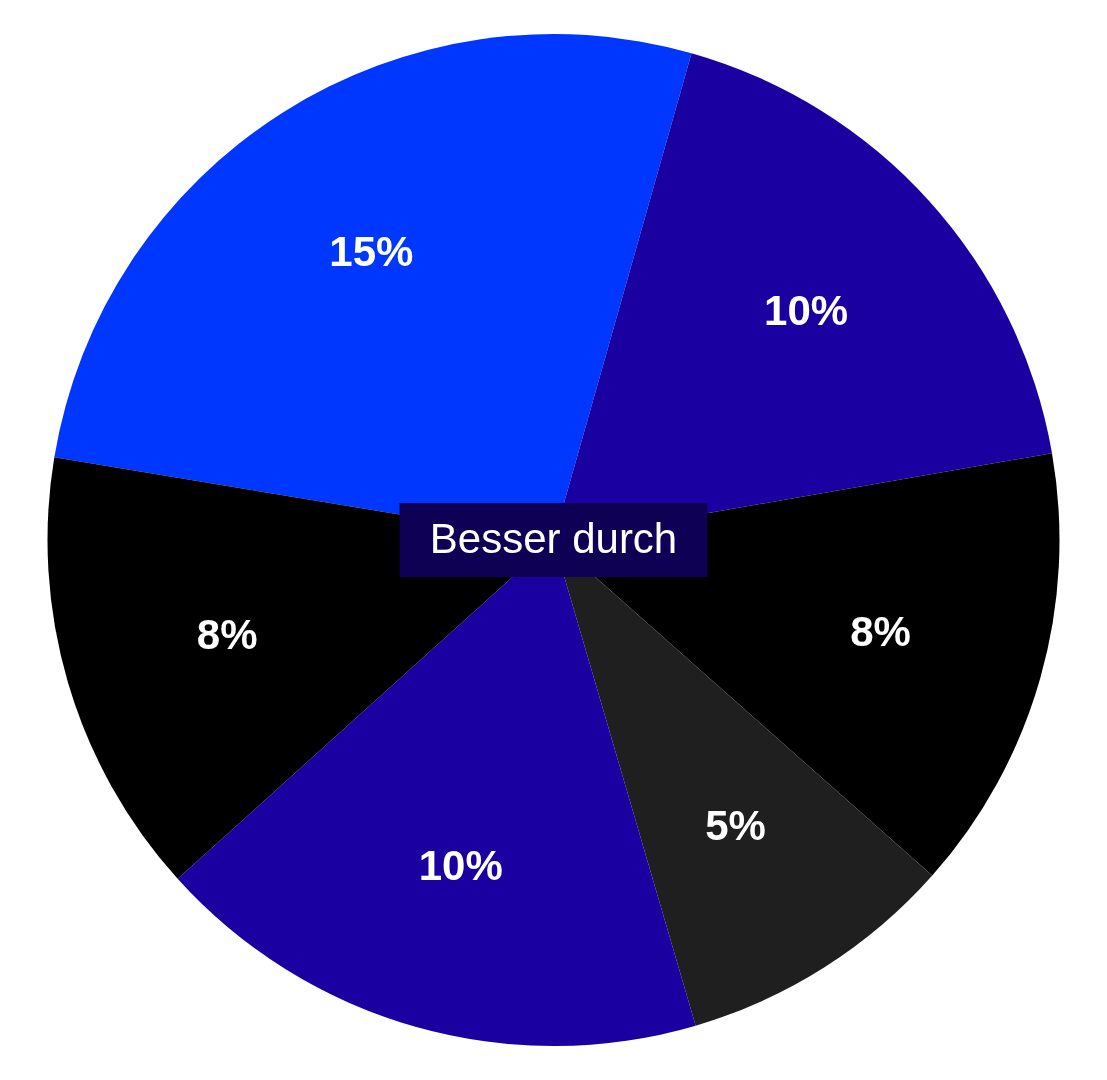 This screenshot has width=1107, height=1080. What do you see at coordinates (735, 826) in the screenshot?
I see `data-label: 5%` at bounding box center [735, 826].